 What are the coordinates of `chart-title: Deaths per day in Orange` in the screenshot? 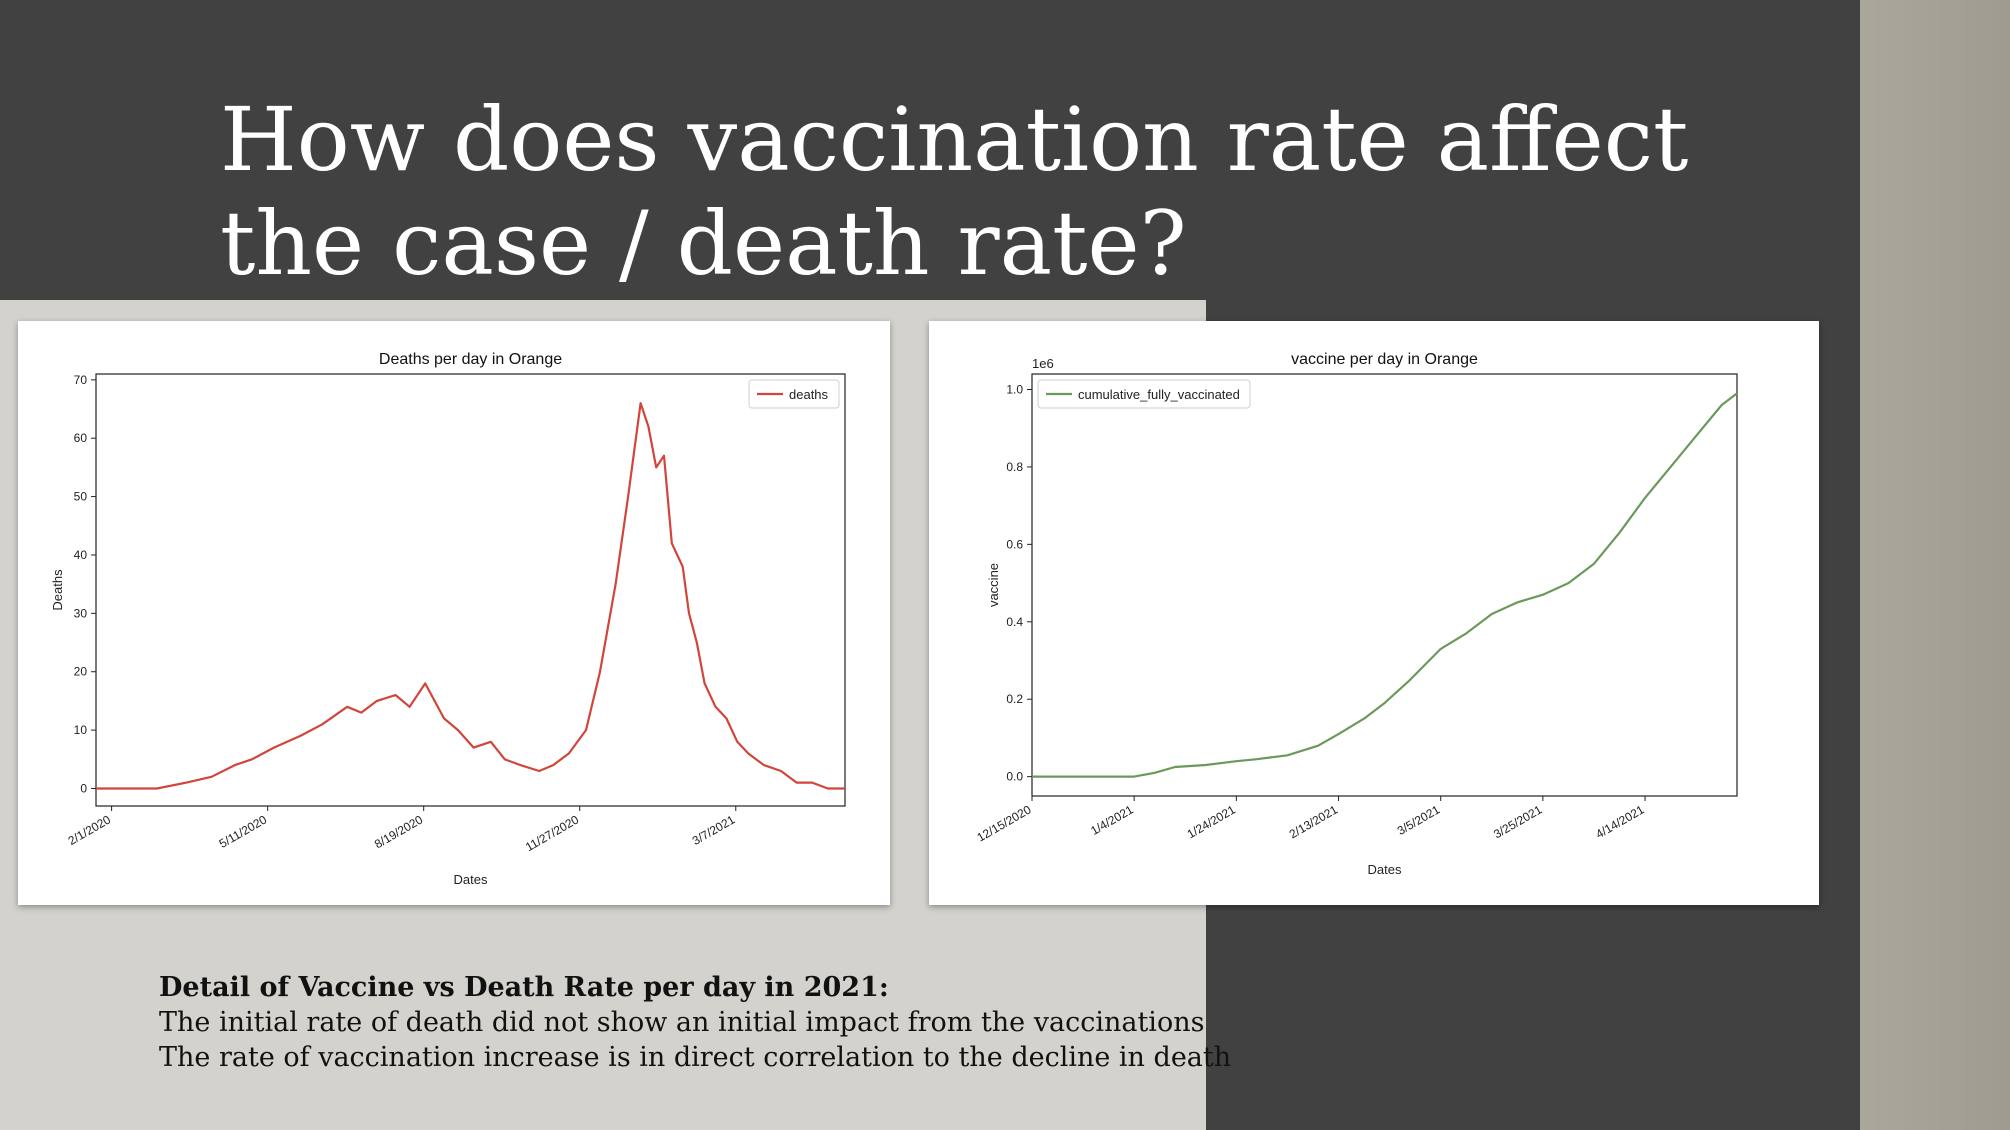 It's located at (470, 359).